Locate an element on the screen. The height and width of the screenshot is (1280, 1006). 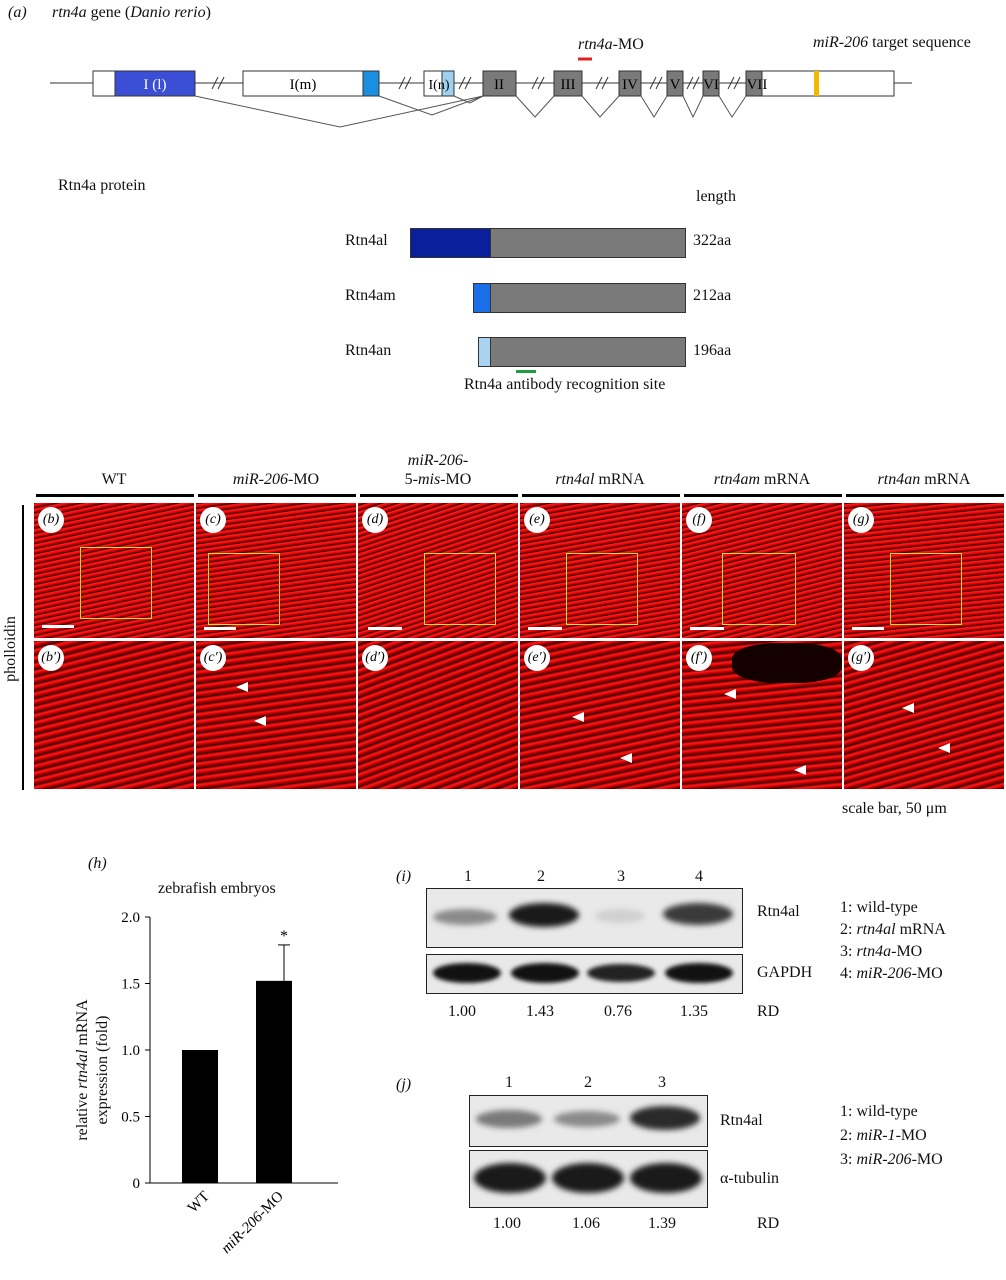
scale-bar-c is located at coordinates (220, 628).